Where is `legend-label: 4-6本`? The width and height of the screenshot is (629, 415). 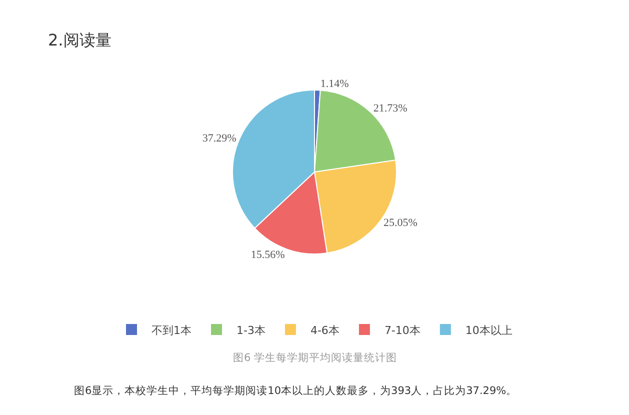 legend-label: 4-6本 is located at coordinates (325, 330).